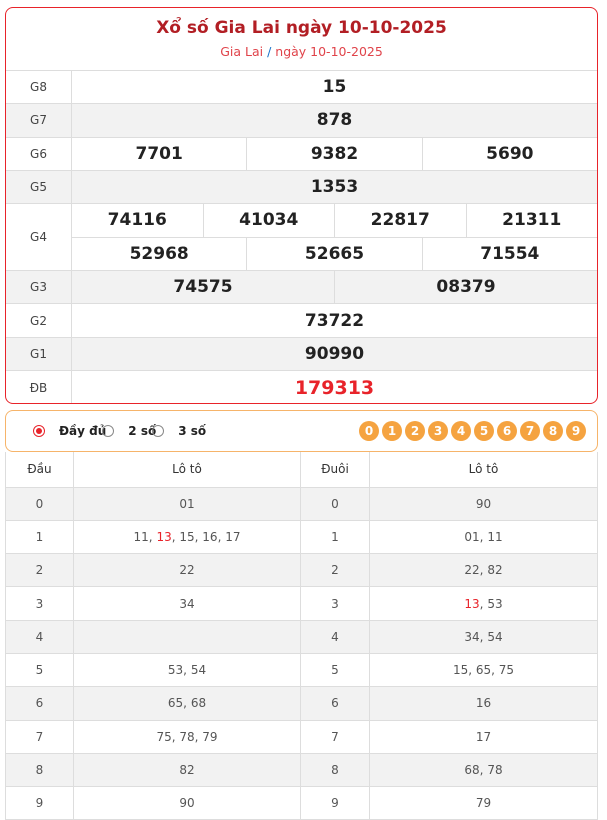 The width and height of the screenshot is (607, 820). What do you see at coordinates (335, 470) in the screenshot?
I see `header-duoi: Đuôi` at bounding box center [335, 470].